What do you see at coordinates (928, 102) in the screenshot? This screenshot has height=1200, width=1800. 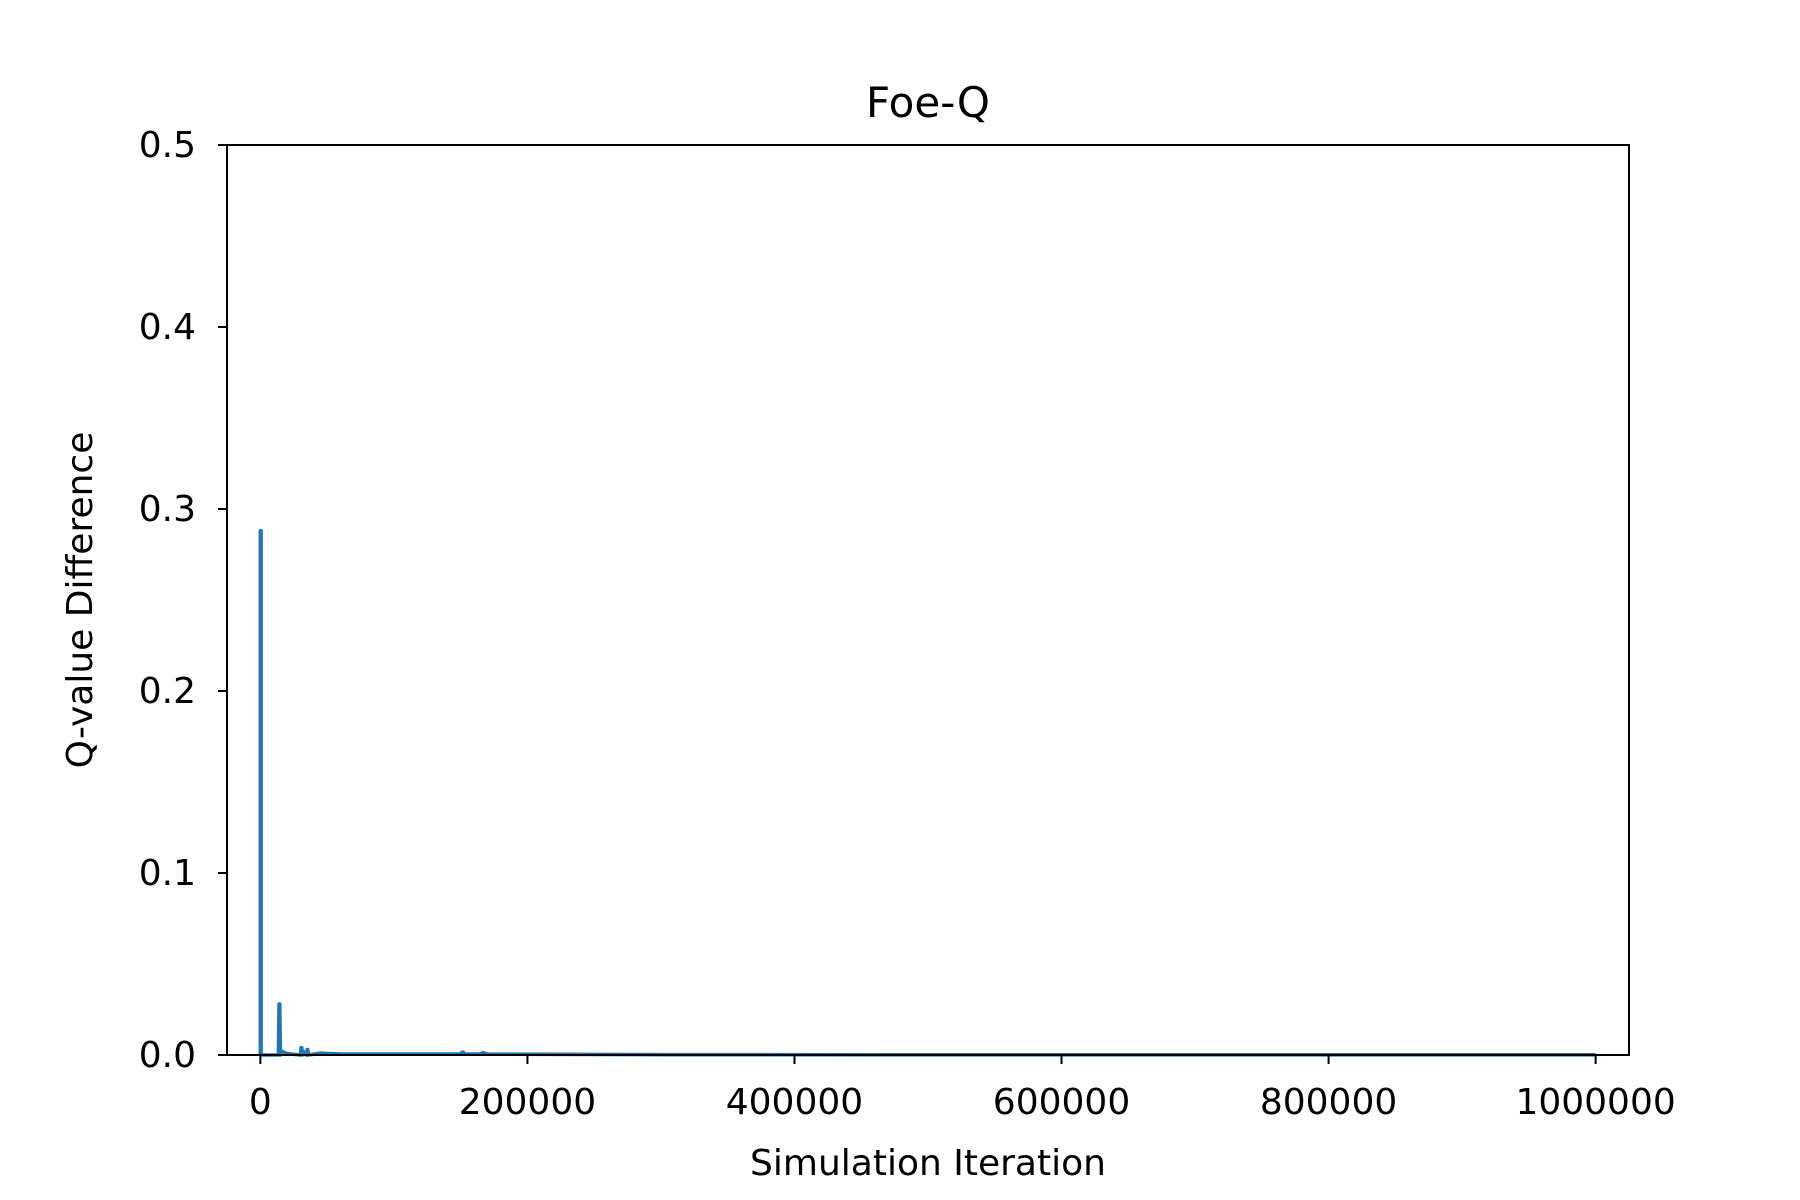 I see `chart-title: Foe-Q` at bounding box center [928, 102].